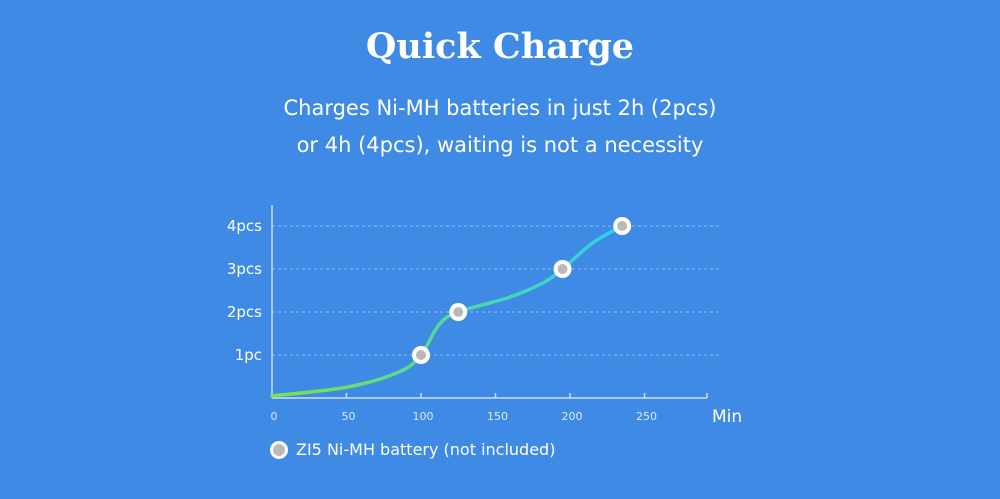  What do you see at coordinates (500, 145) in the screenshot?
I see `subtitle-line-2: or 4h (4pcs), waiting is not a necessity` at bounding box center [500, 145].